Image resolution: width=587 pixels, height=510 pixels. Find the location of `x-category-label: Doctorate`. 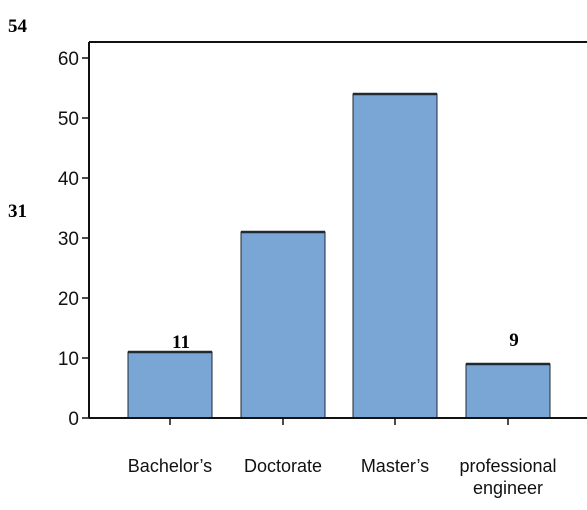

x-category-label: Doctorate is located at coordinates (283, 466).